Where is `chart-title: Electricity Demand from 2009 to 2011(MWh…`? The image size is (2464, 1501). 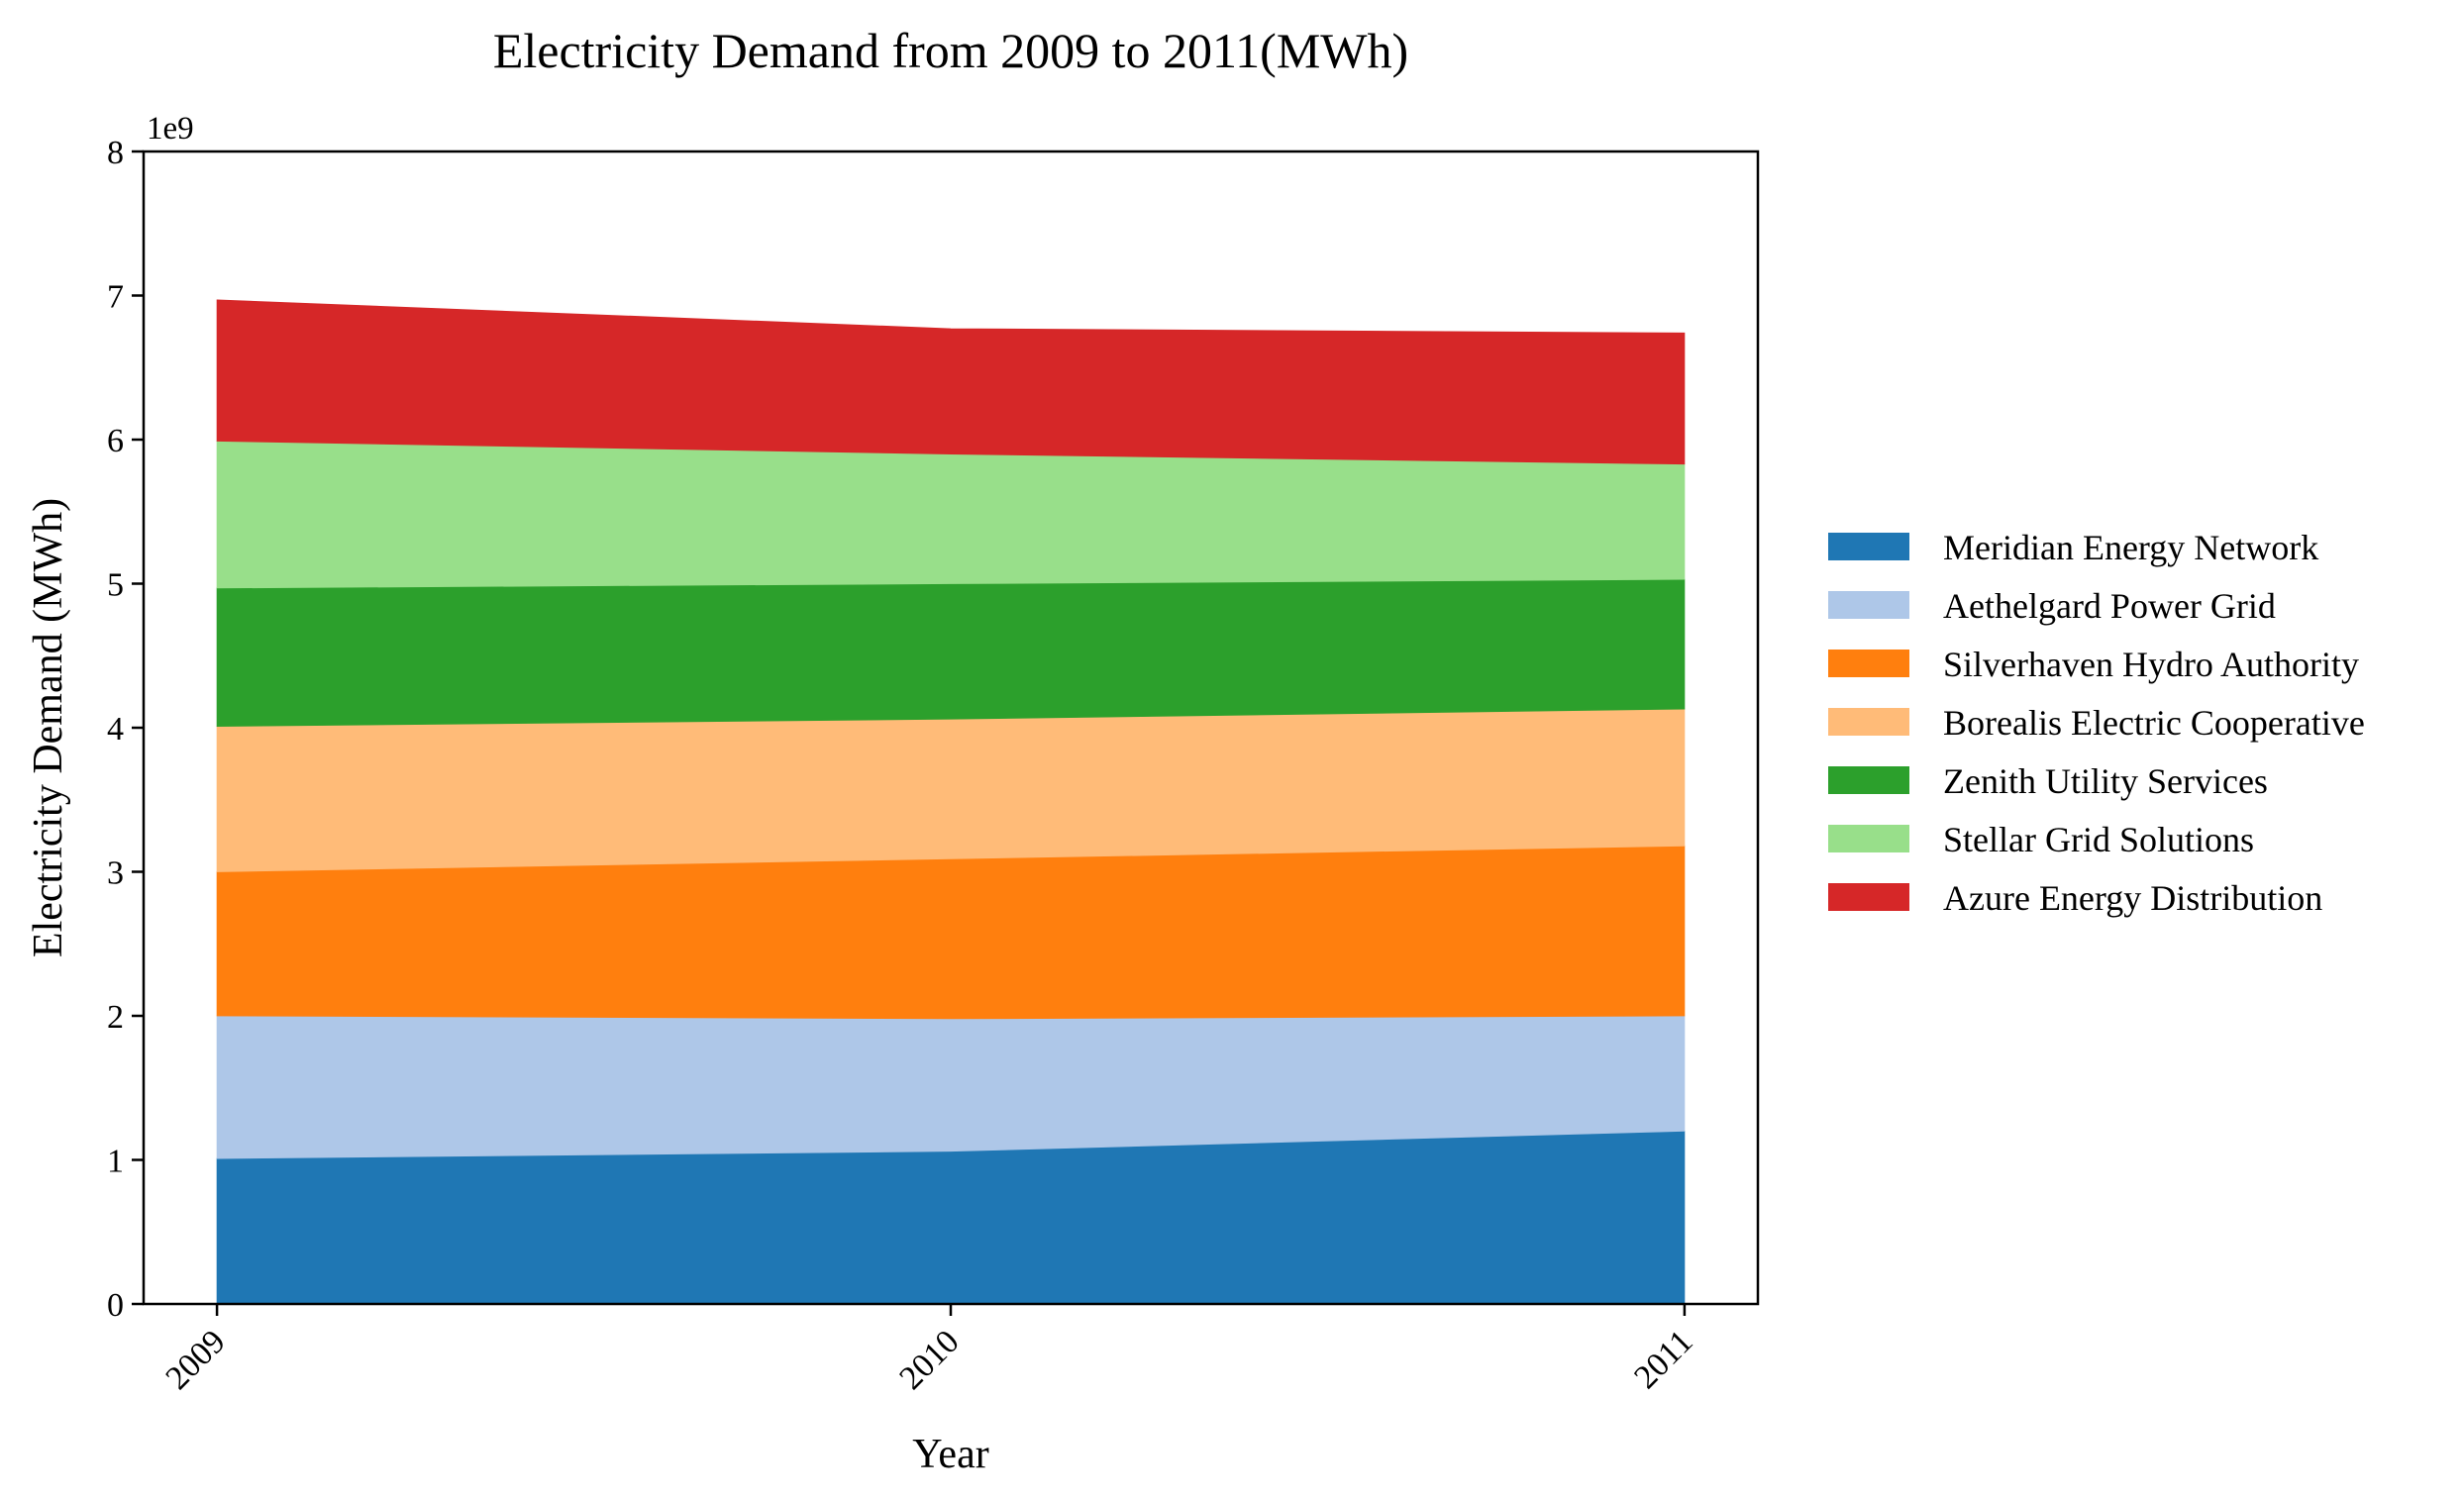 chart-title: Electricity Demand from 2009 to 2011(MWh… is located at coordinates (950, 50).